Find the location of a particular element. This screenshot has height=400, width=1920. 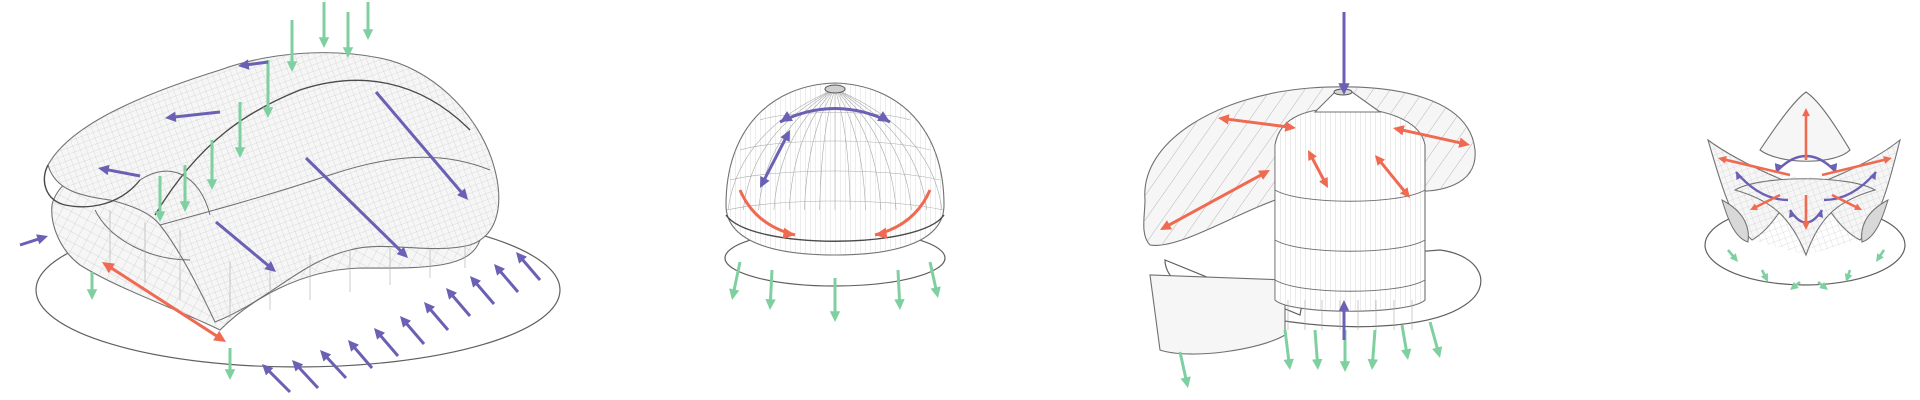

dome-red-arrows is located at coordinates (835, 214).